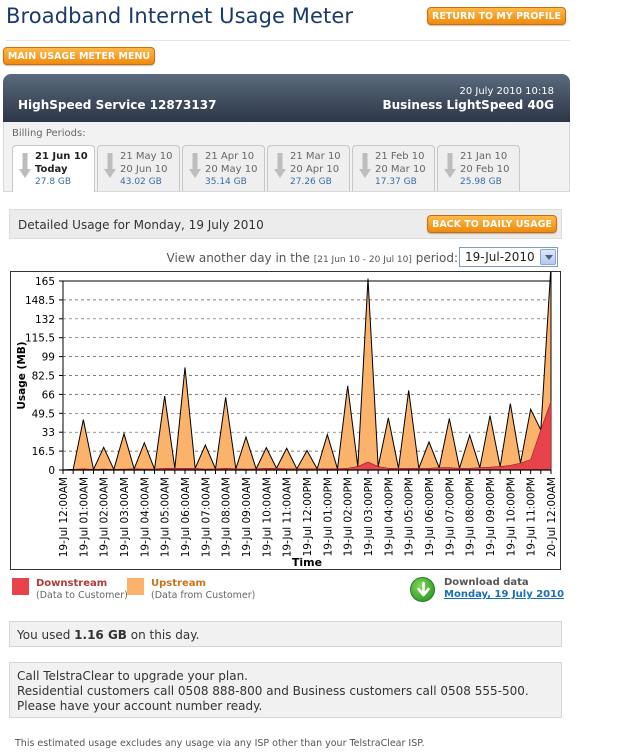 The image size is (640, 754). I want to click on return-to-profile-button: RETURN TO MY PROFILE, so click(496, 16).